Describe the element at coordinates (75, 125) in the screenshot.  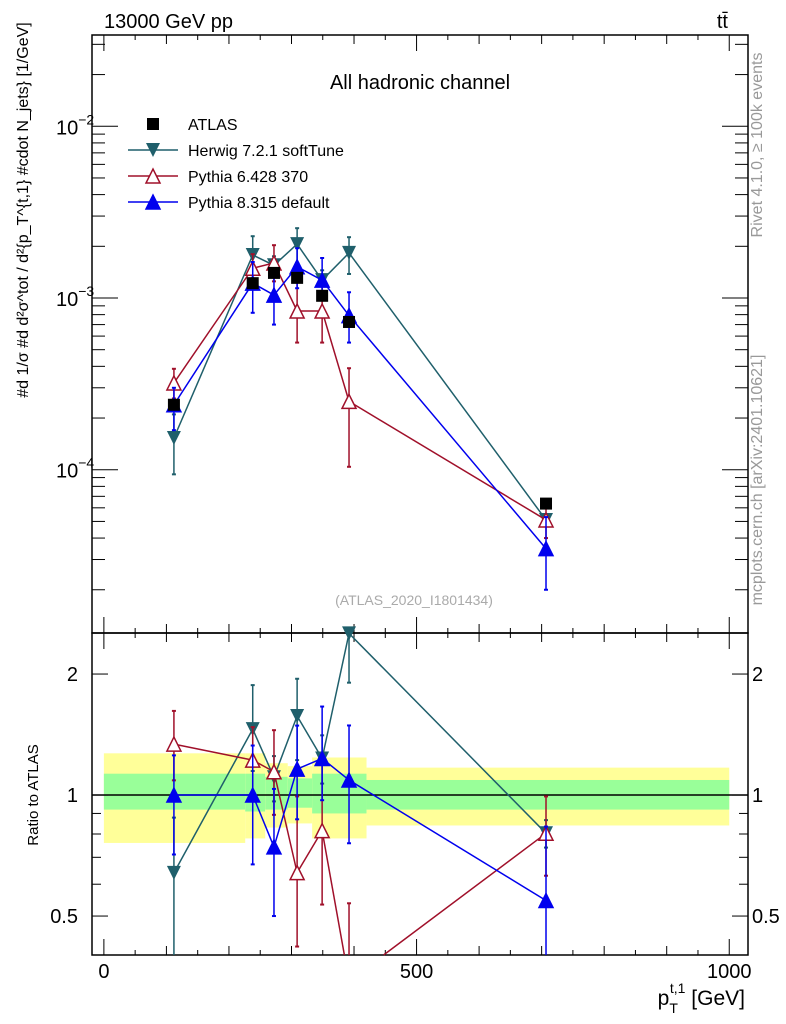
I see `y-tick-label: 10⁻²` at that location.